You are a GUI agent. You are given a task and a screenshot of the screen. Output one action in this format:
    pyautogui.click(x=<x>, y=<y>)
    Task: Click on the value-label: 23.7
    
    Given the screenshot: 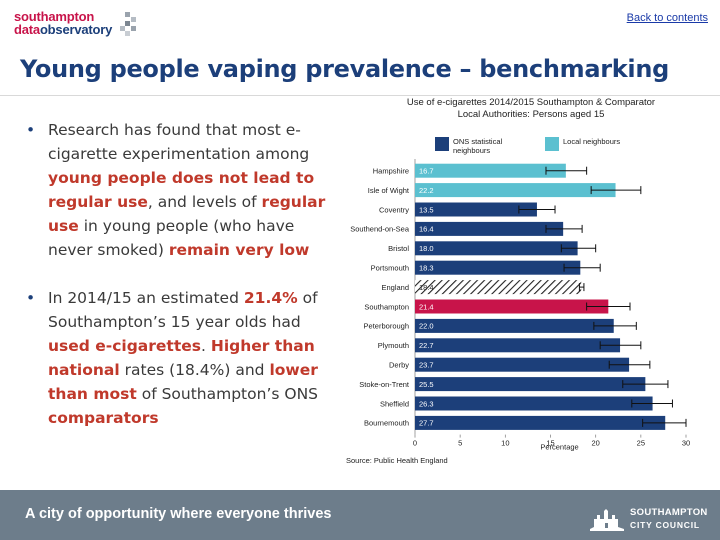 What is the action you would take?
    pyautogui.click(x=426, y=365)
    